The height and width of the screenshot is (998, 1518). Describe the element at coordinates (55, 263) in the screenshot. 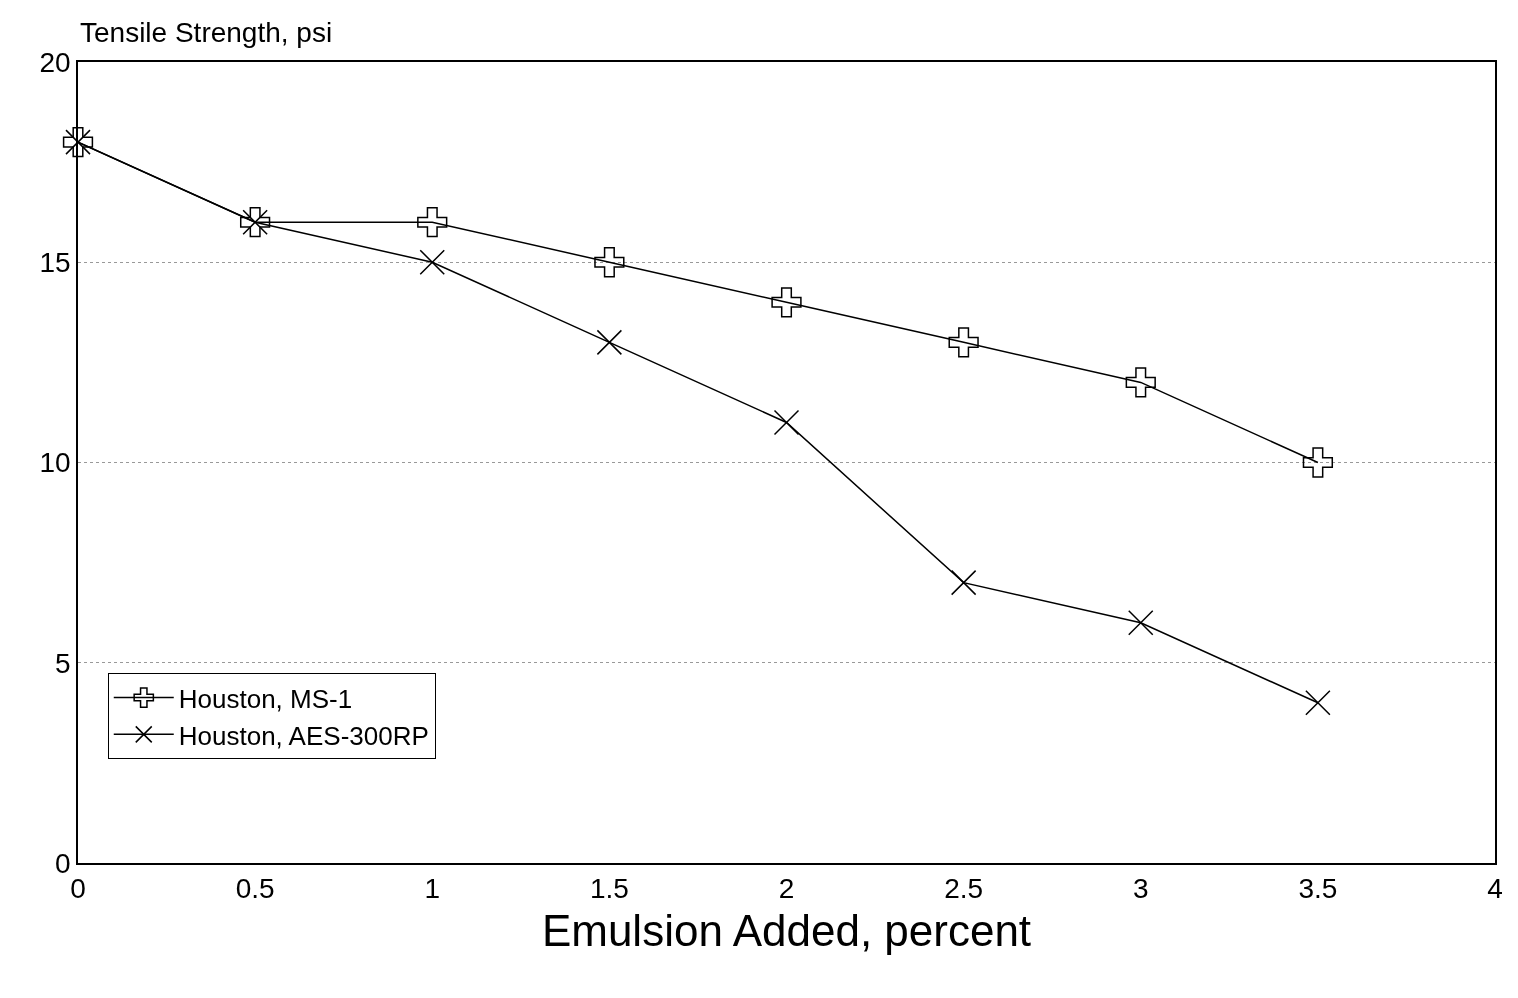

I see `y-tick-label: 15` at that location.